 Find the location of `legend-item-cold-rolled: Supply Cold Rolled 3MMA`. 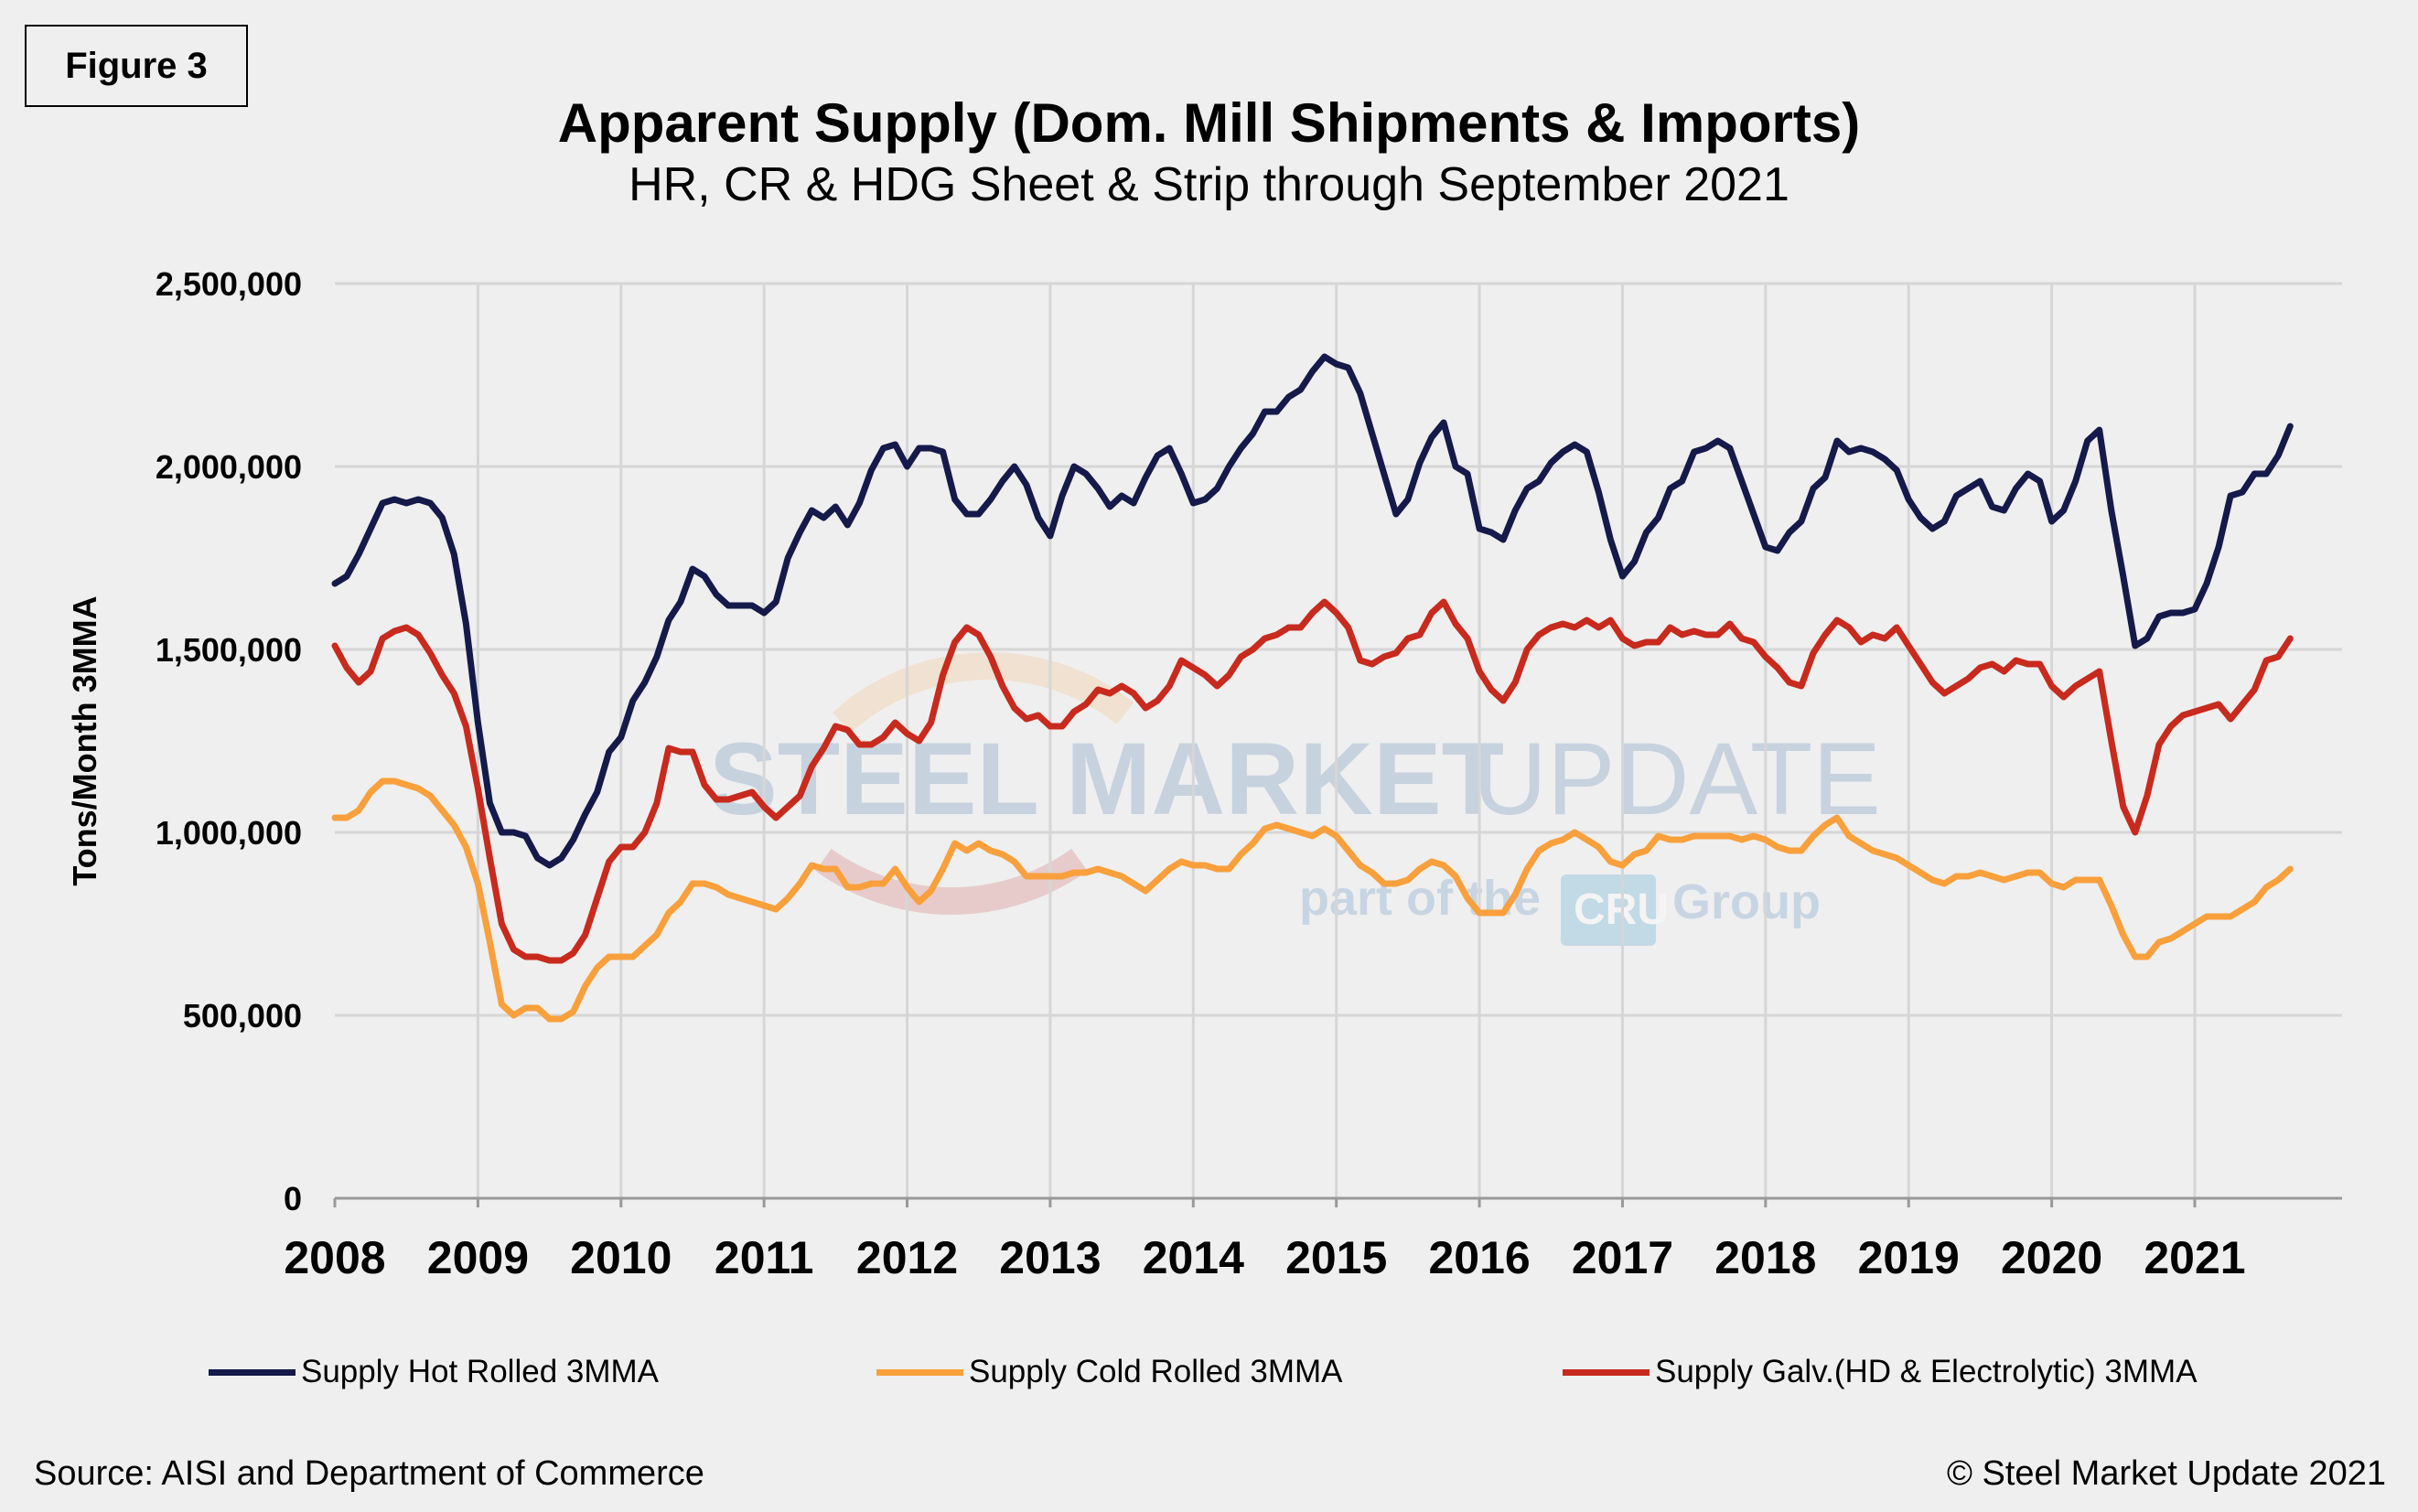

legend-item-cold-rolled: Supply Cold Rolled 3MMA is located at coordinates (1109, 1372).